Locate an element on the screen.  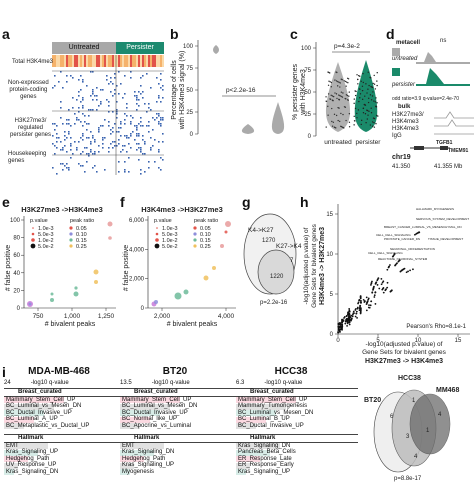
table-row: Kras_Signaling_DN is located at coordinates (148, 452).